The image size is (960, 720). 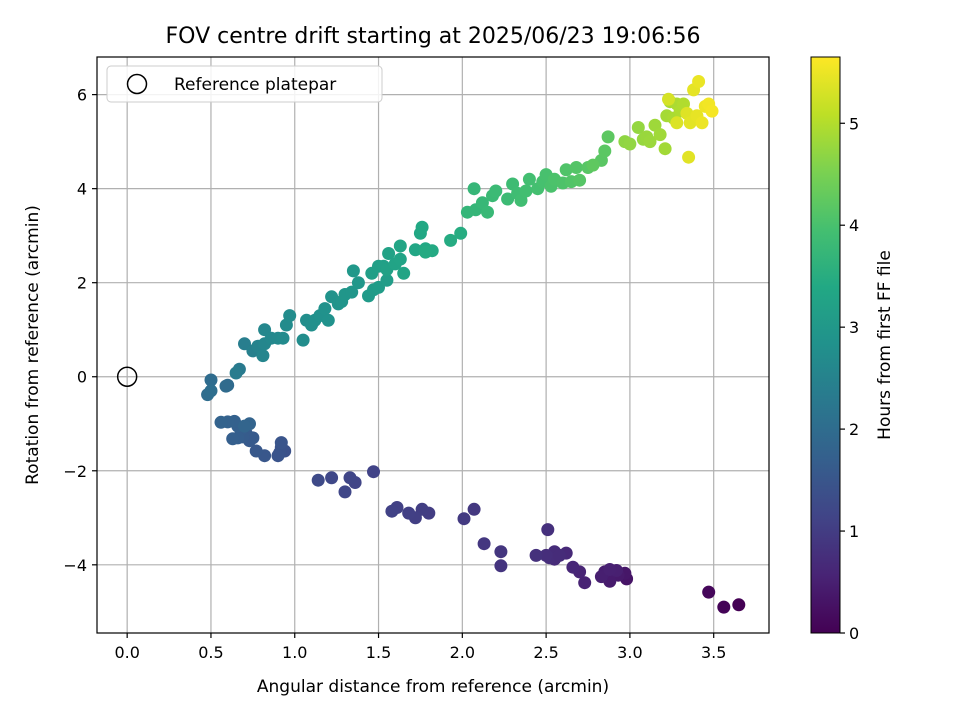 What do you see at coordinates (854, 123) in the screenshot?
I see `colorbar-tick-label: 5` at bounding box center [854, 123].